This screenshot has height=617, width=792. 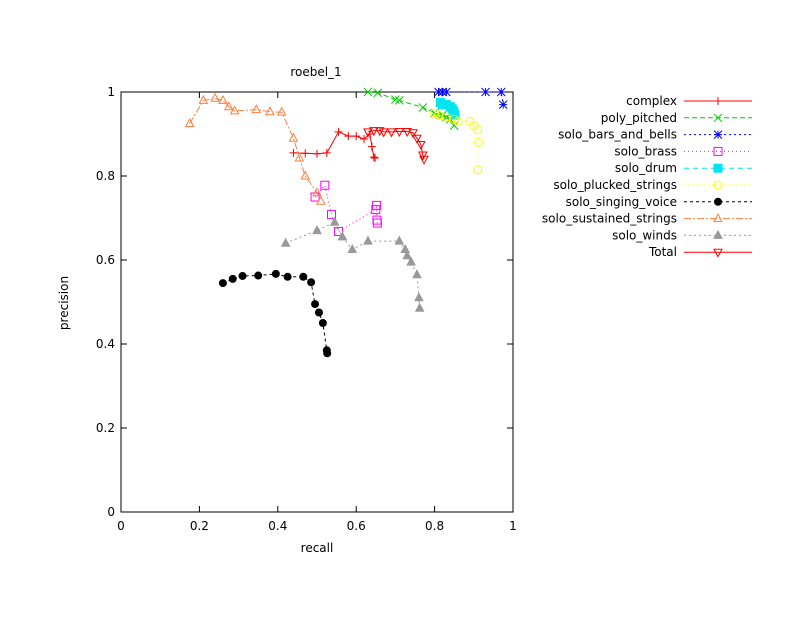 I want to click on legend-entry: solo_sustained_strings, so click(x=647, y=219).